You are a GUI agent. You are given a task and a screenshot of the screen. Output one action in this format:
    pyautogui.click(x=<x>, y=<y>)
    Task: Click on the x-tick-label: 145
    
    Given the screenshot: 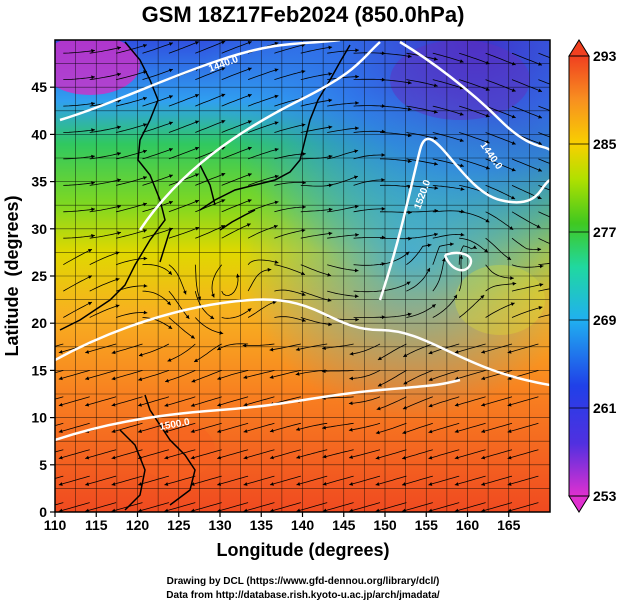 What is the action you would take?
    pyautogui.click(x=344, y=525)
    